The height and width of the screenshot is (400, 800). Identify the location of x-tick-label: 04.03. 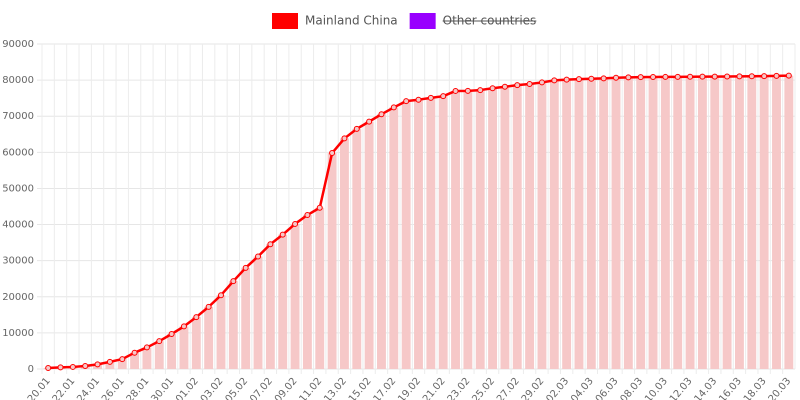
(582, 388).